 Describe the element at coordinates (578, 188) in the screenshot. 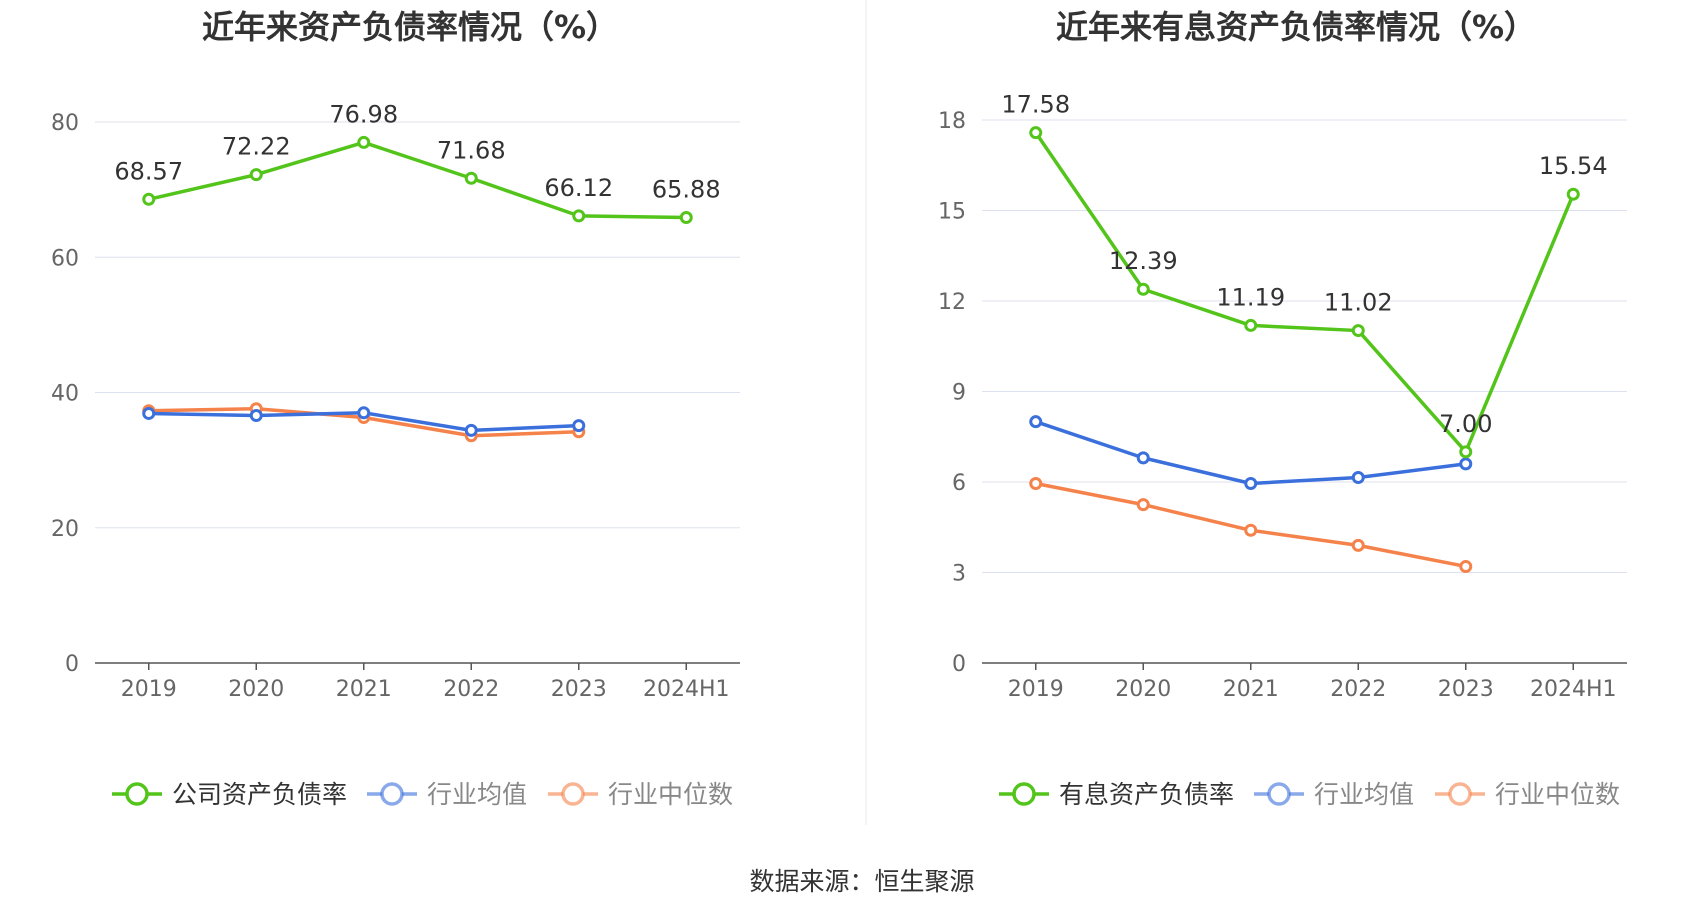

I see `data-label: 66.12` at that location.